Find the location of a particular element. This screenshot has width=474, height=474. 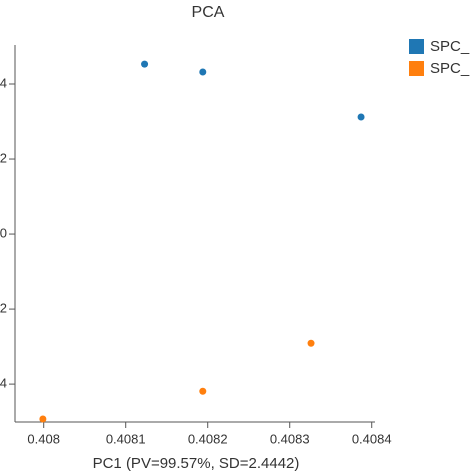

y-tick-label: 0 is located at coordinates (3, 233).